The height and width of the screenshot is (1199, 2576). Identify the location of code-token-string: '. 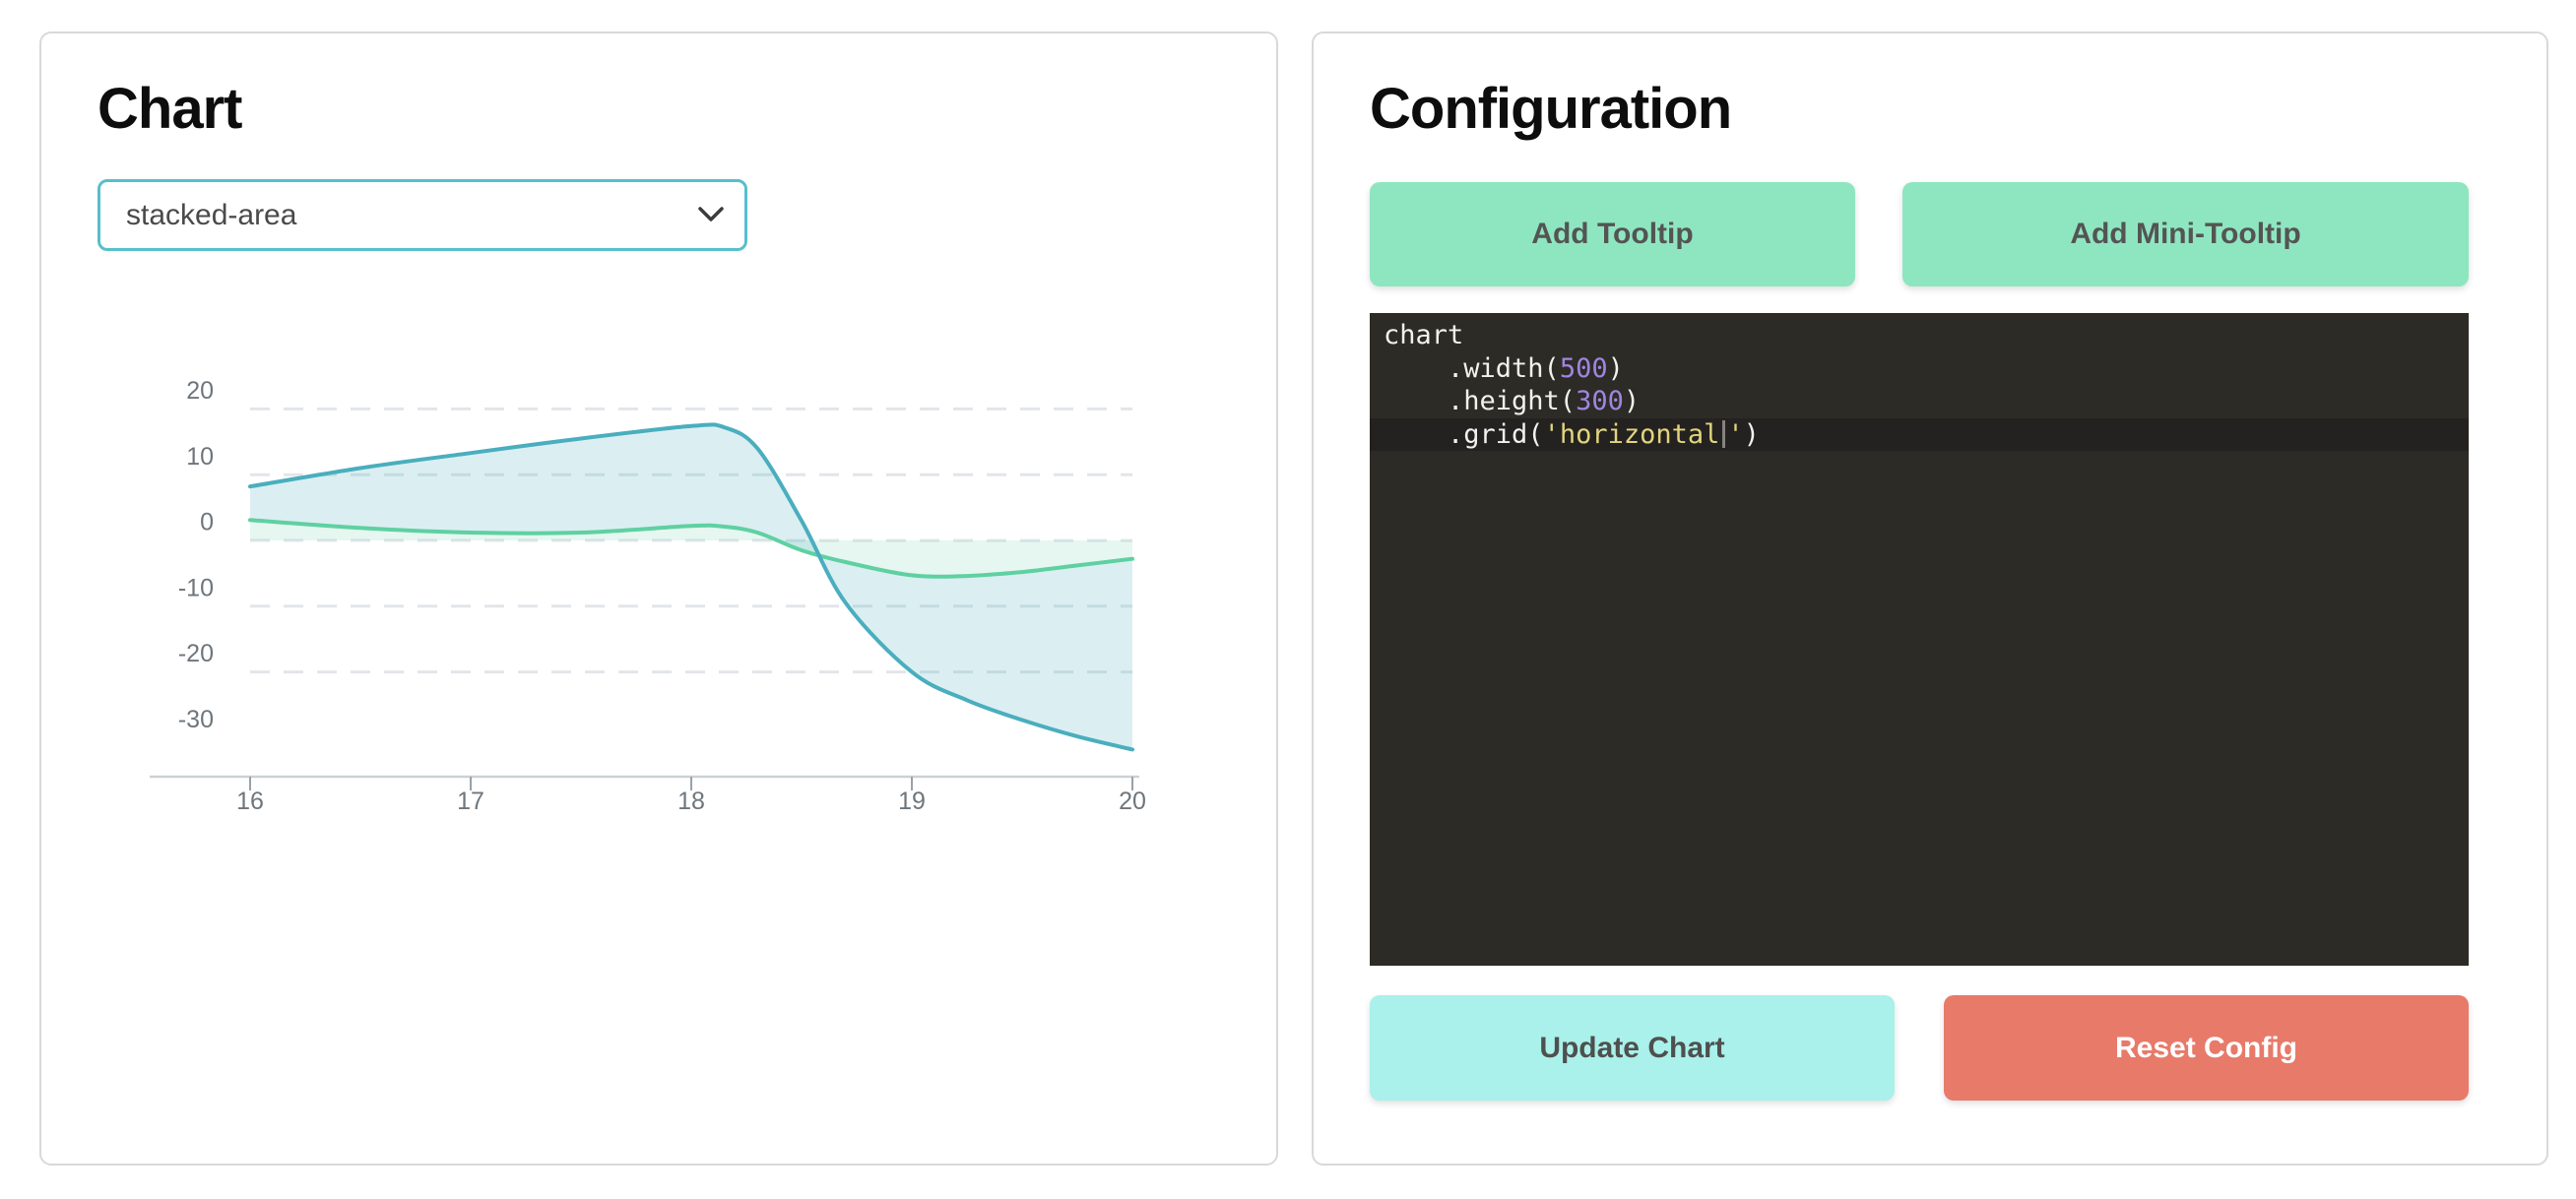
(1735, 434).